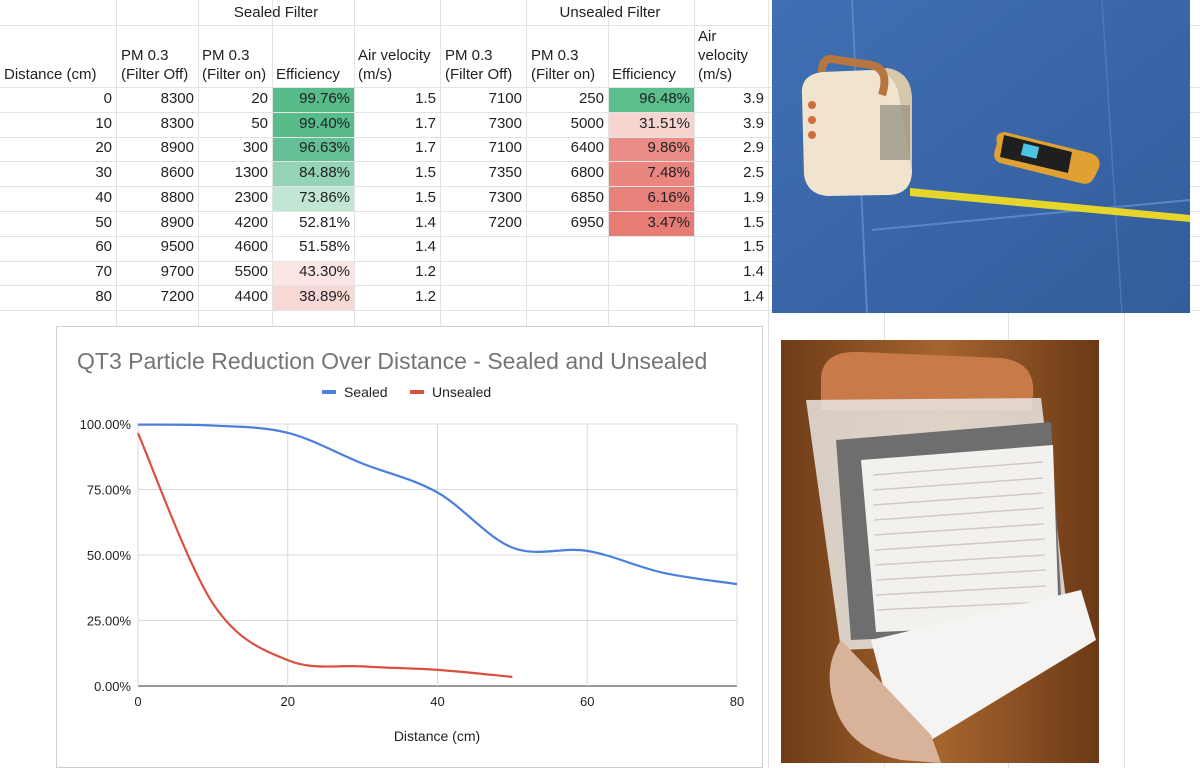 The width and height of the screenshot is (1200, 768). What do you see at coordinates (587, 222) in the screenshot?
I see `unsealed-pm-on-cell: 6950` at bounding box center [587, 222].